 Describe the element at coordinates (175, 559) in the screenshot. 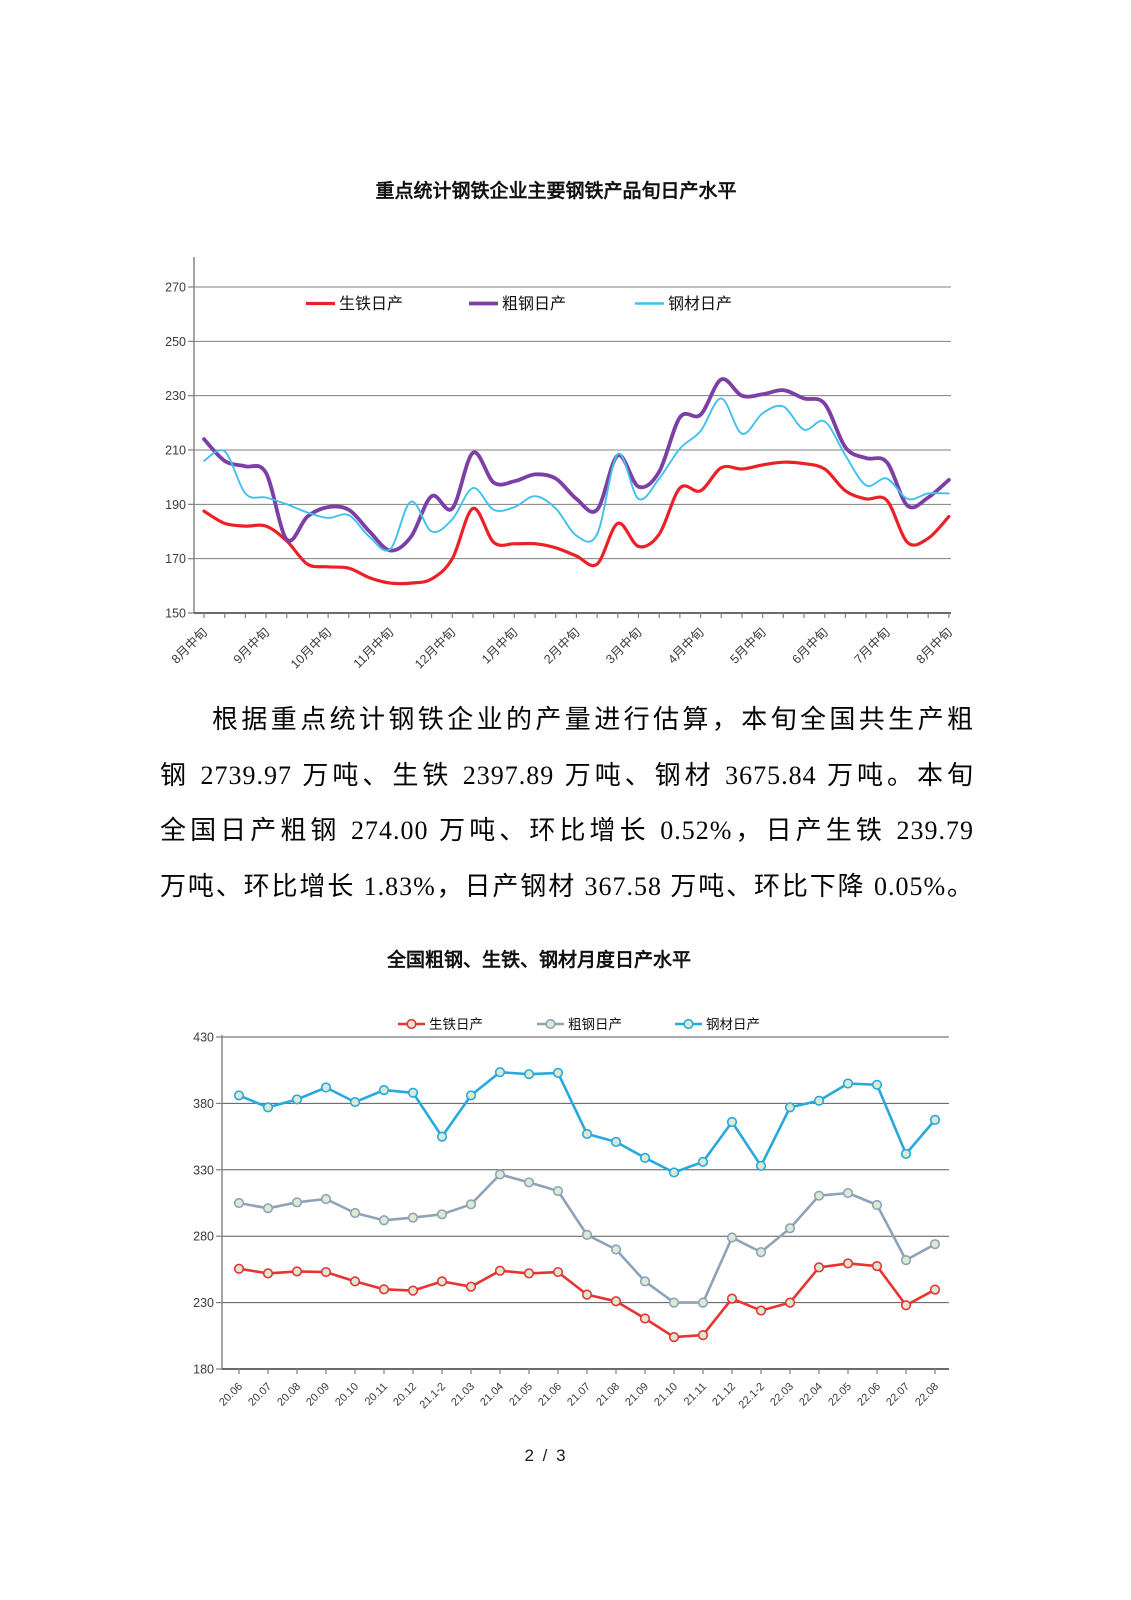

I see `y-axis-label: 170` at that location.